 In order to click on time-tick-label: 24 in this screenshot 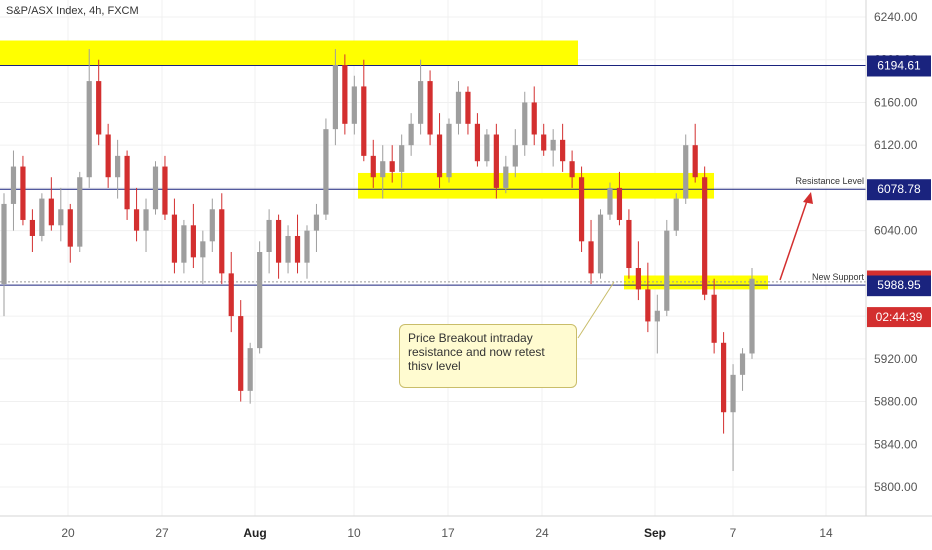, I will do `click(542, 533)`.